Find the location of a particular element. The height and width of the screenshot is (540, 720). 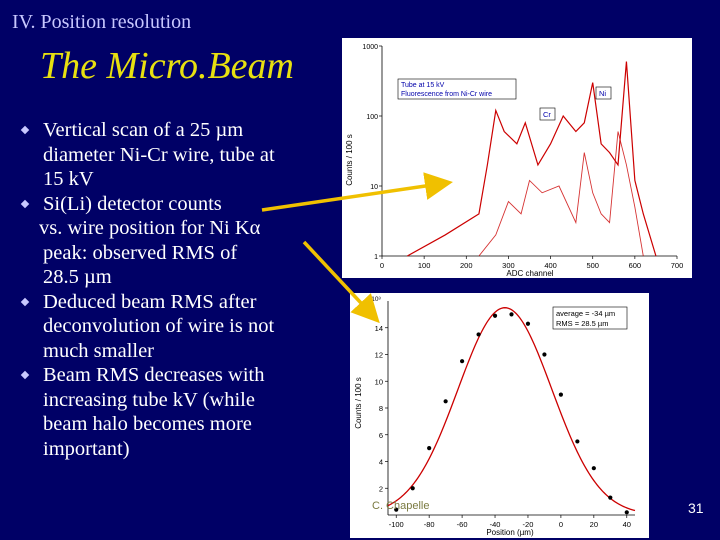

position-x-tick-label: -100 is located at coordinates (396, 524).